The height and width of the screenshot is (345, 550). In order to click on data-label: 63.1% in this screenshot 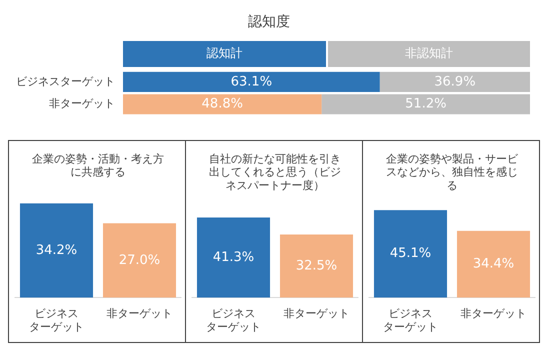, I will do `click(251, 82)`.